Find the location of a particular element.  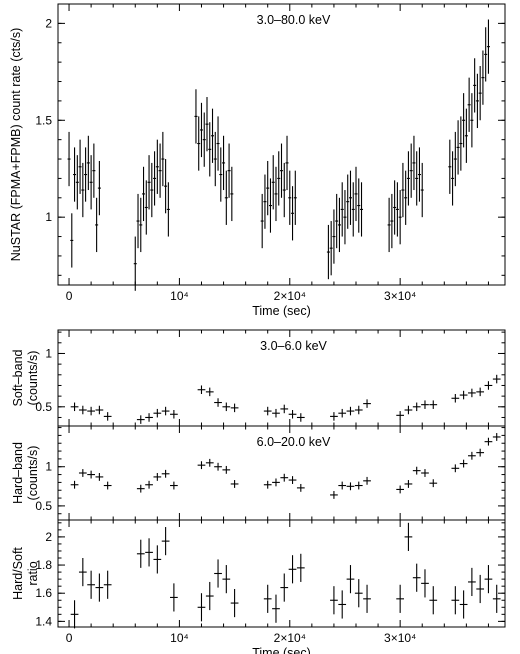

y-axis-label-line1: Soft–band is located at coordinates (18, 377).